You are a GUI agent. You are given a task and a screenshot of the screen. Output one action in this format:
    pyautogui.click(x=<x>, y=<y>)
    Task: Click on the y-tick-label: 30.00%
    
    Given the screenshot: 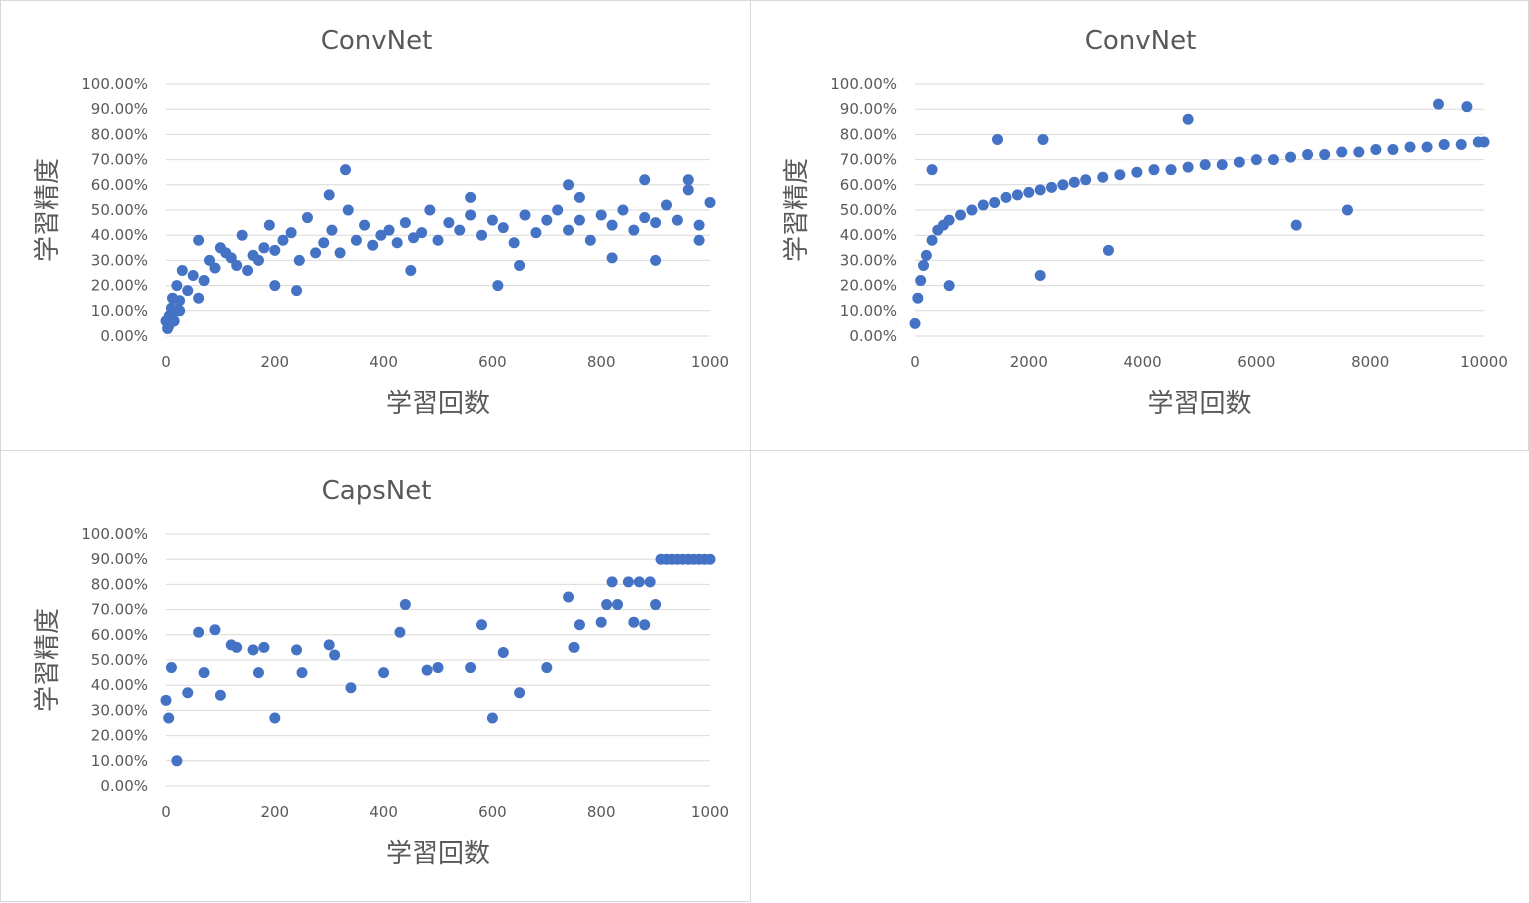 What is the action you would take?
    pyautogui.click(x=119, y=260)
    